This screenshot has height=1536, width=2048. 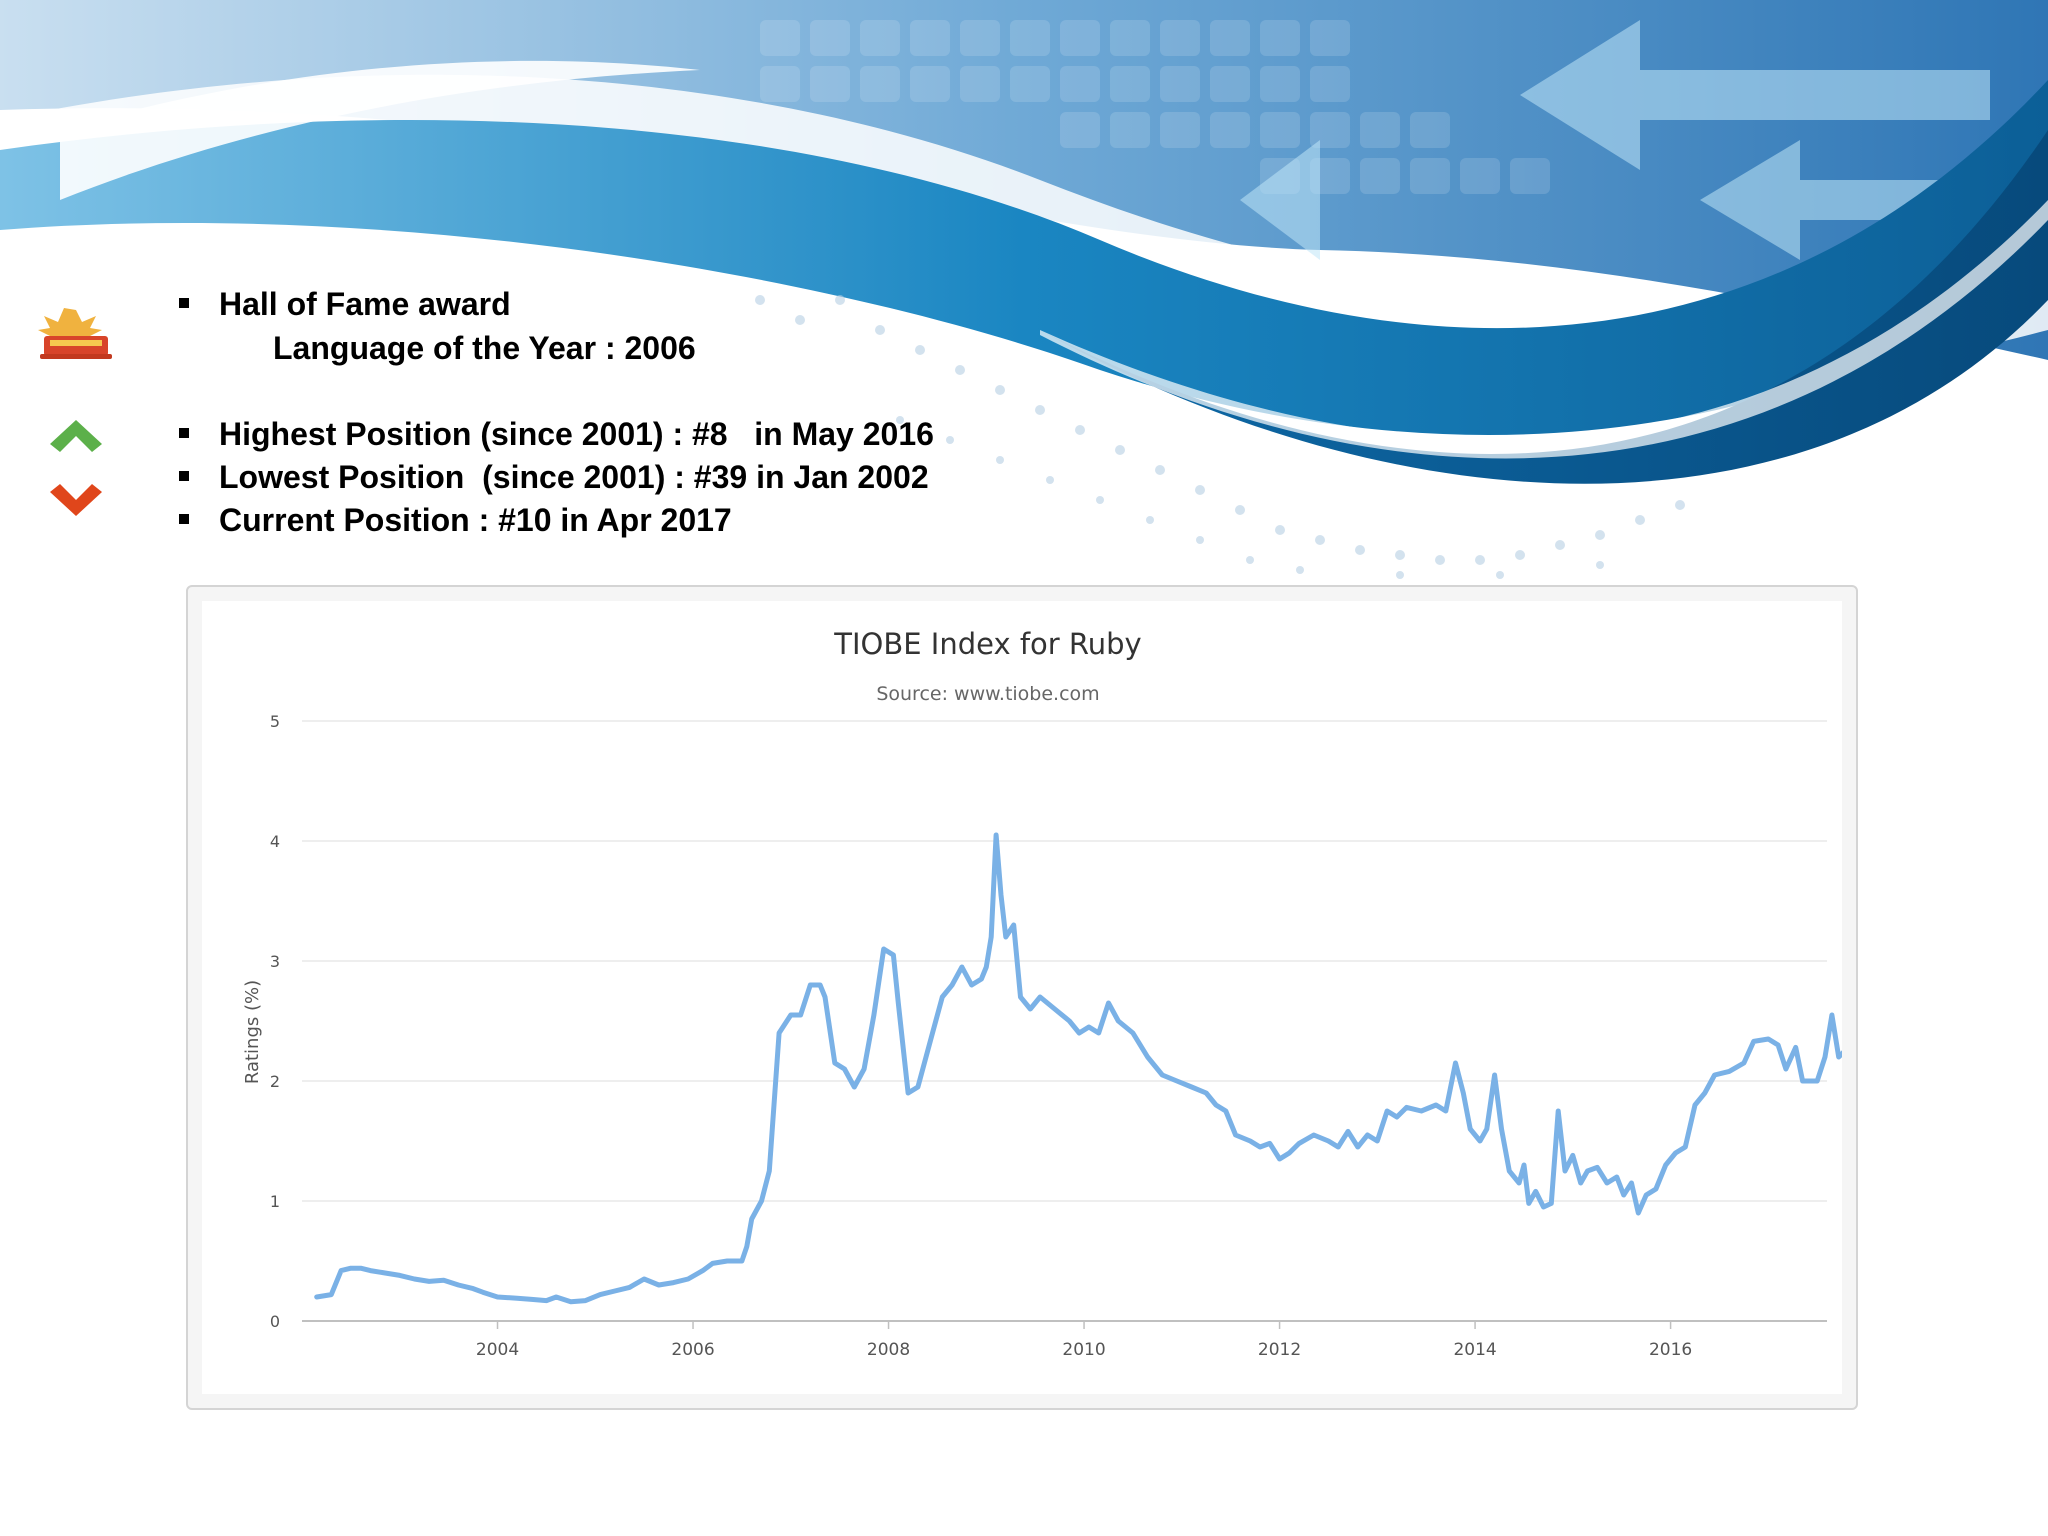 I want to click on chart-title: TIOBE Index for Ruby, so click(x=987, y=644).